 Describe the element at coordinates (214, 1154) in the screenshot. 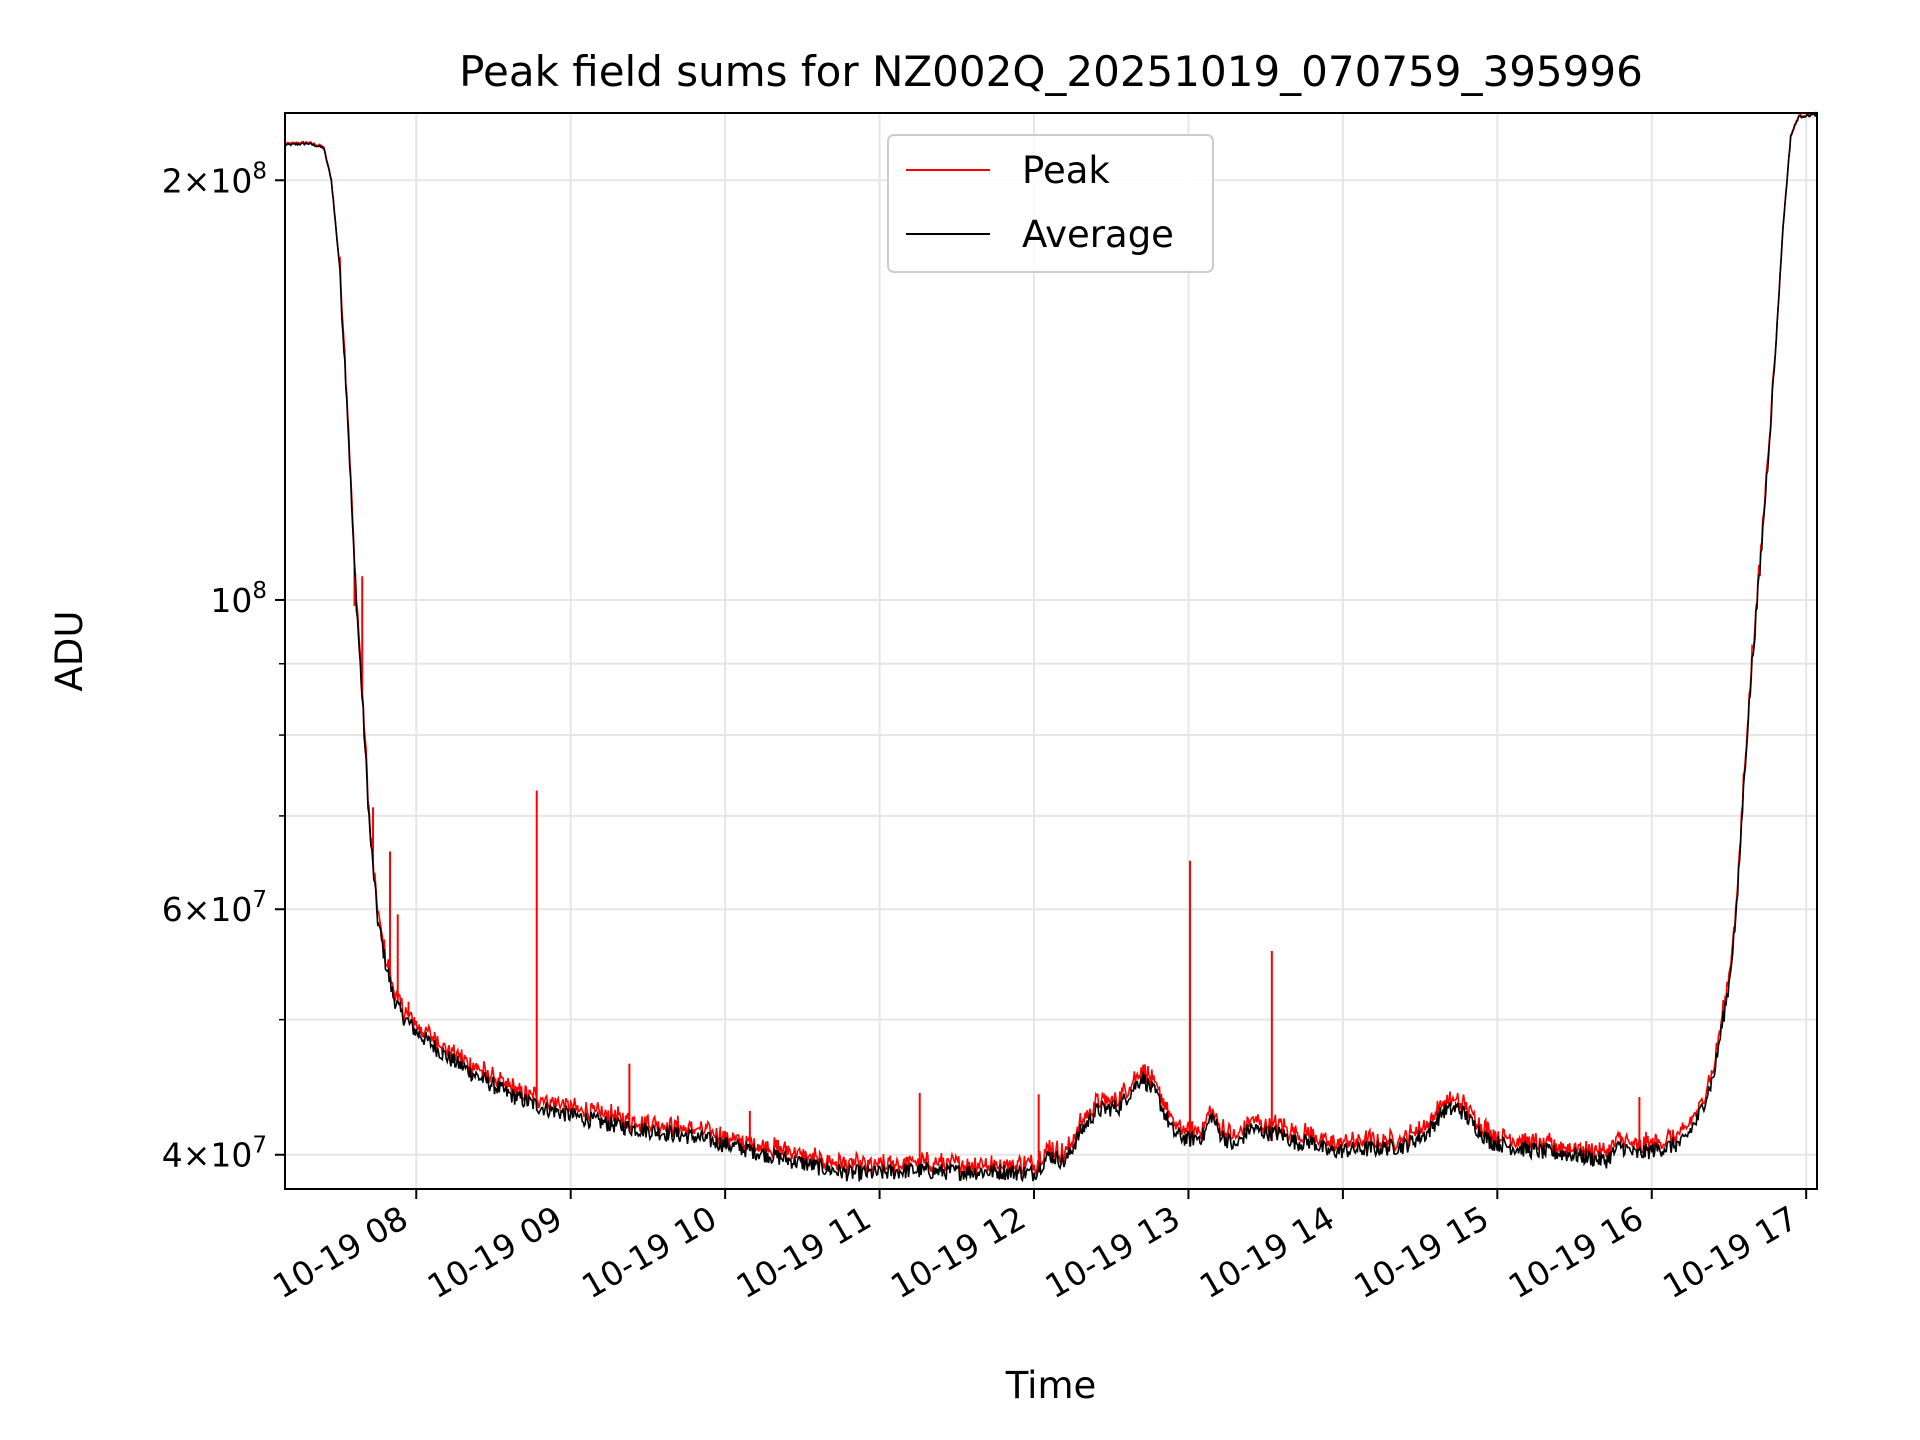

I see `y-tick-label: 4×107` at that location.